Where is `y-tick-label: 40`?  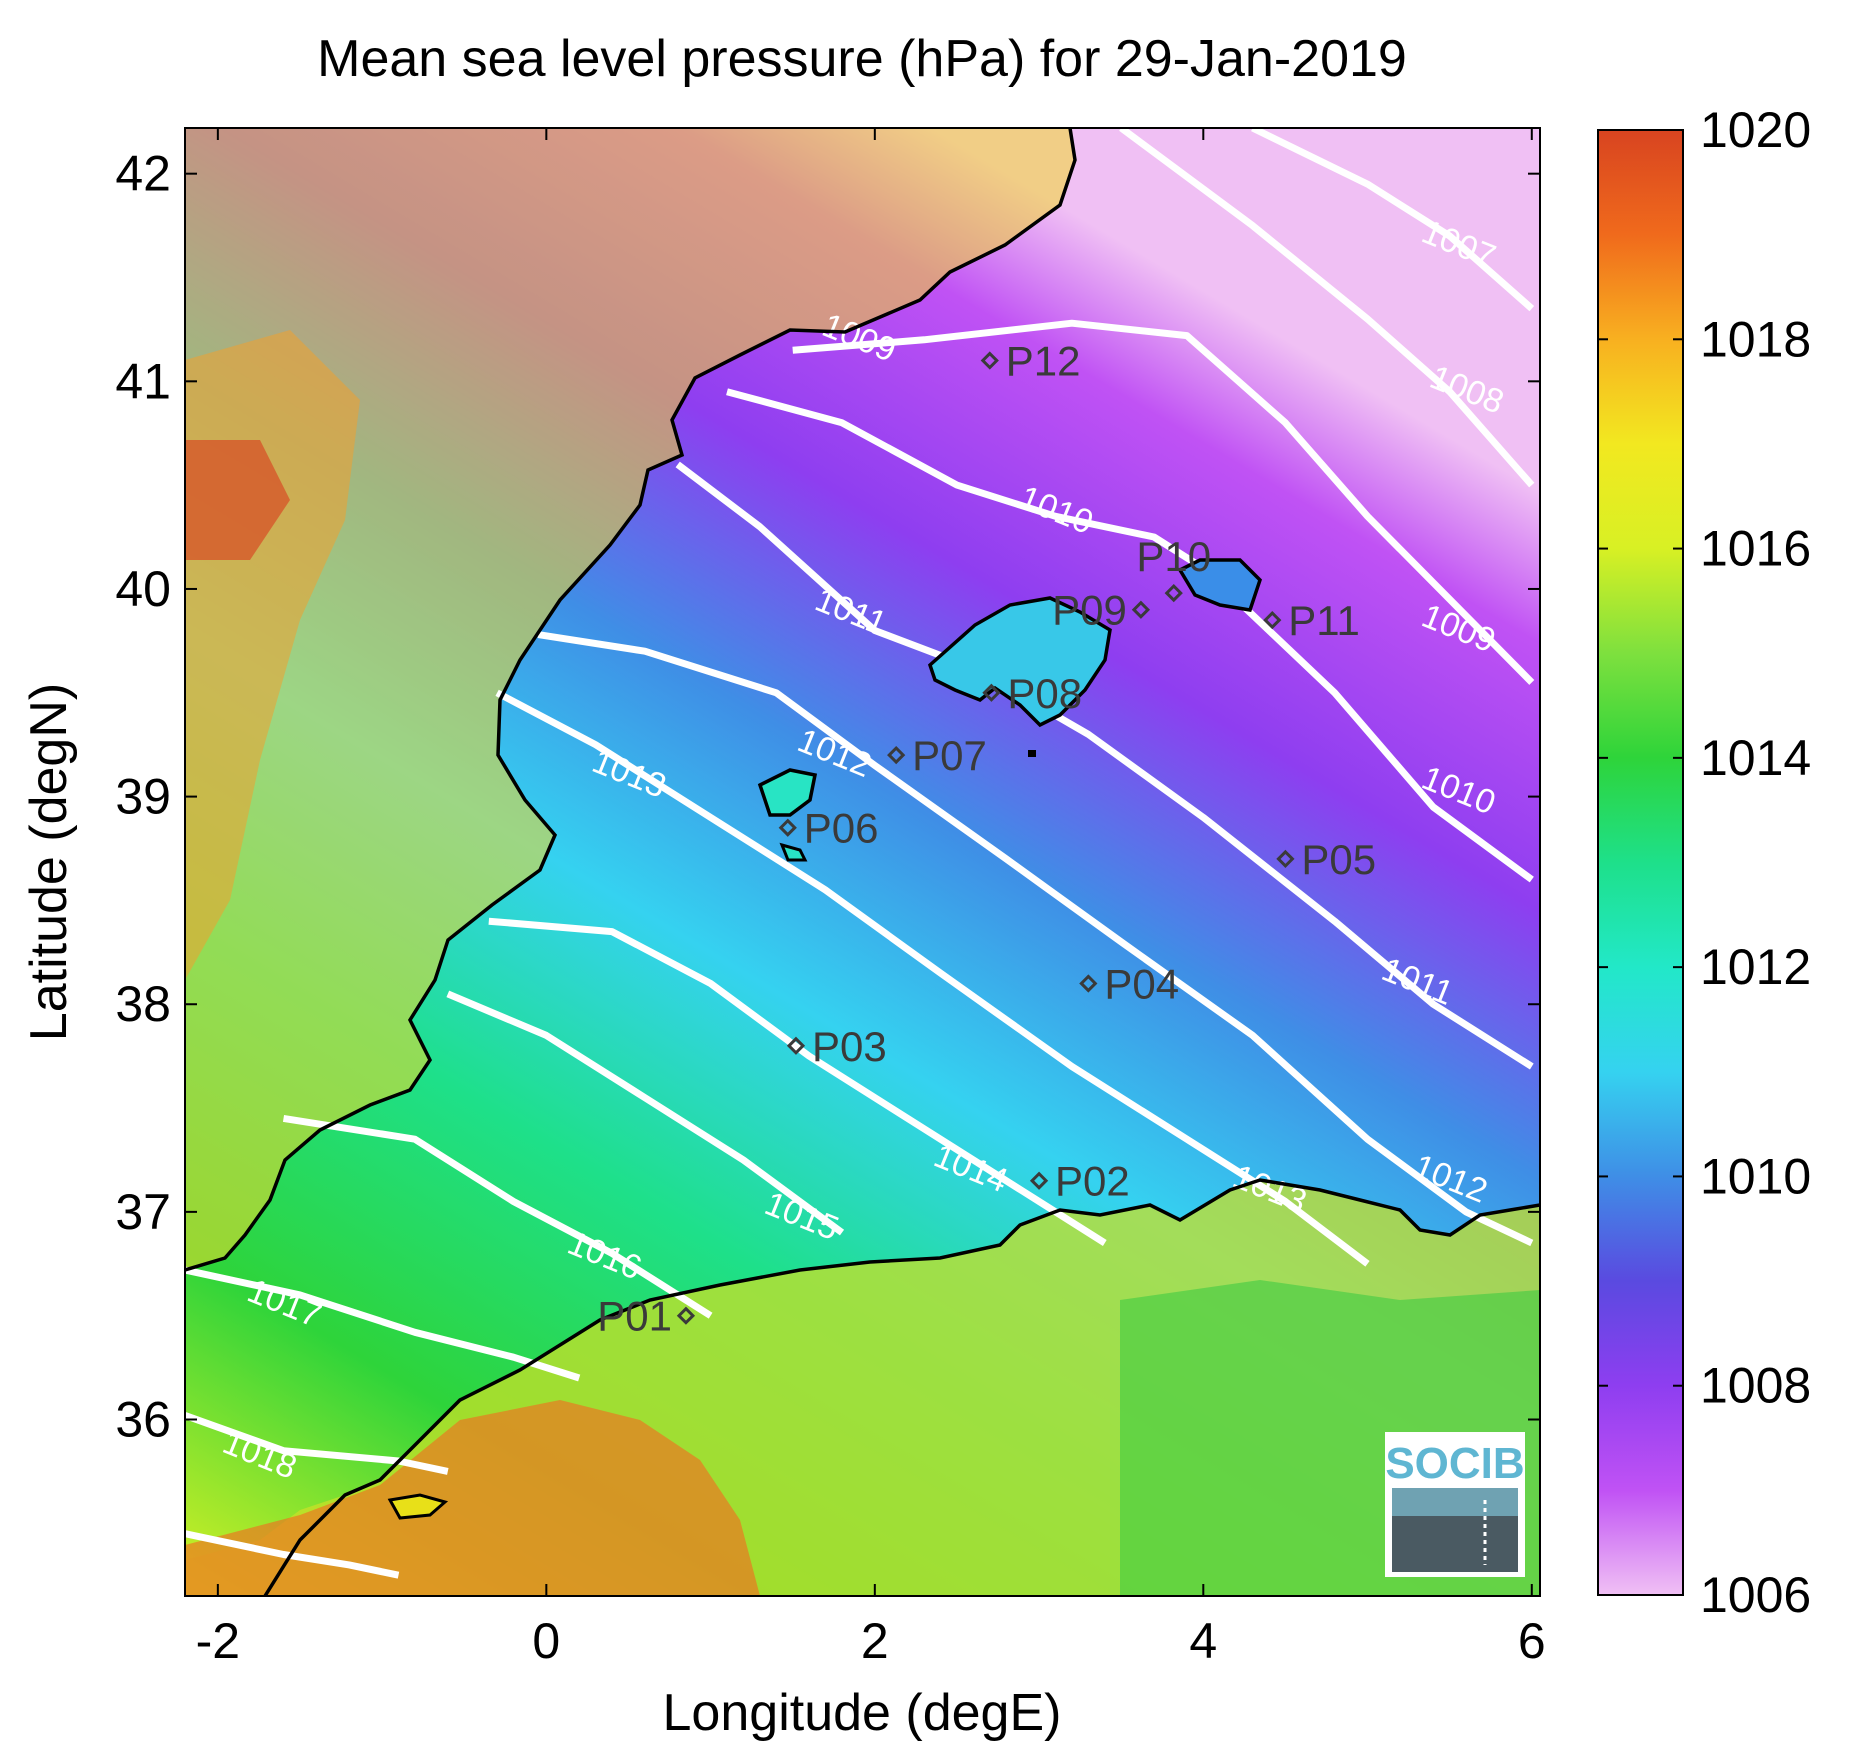
y-tick-label: 40 is located at coordinates (143, 589).